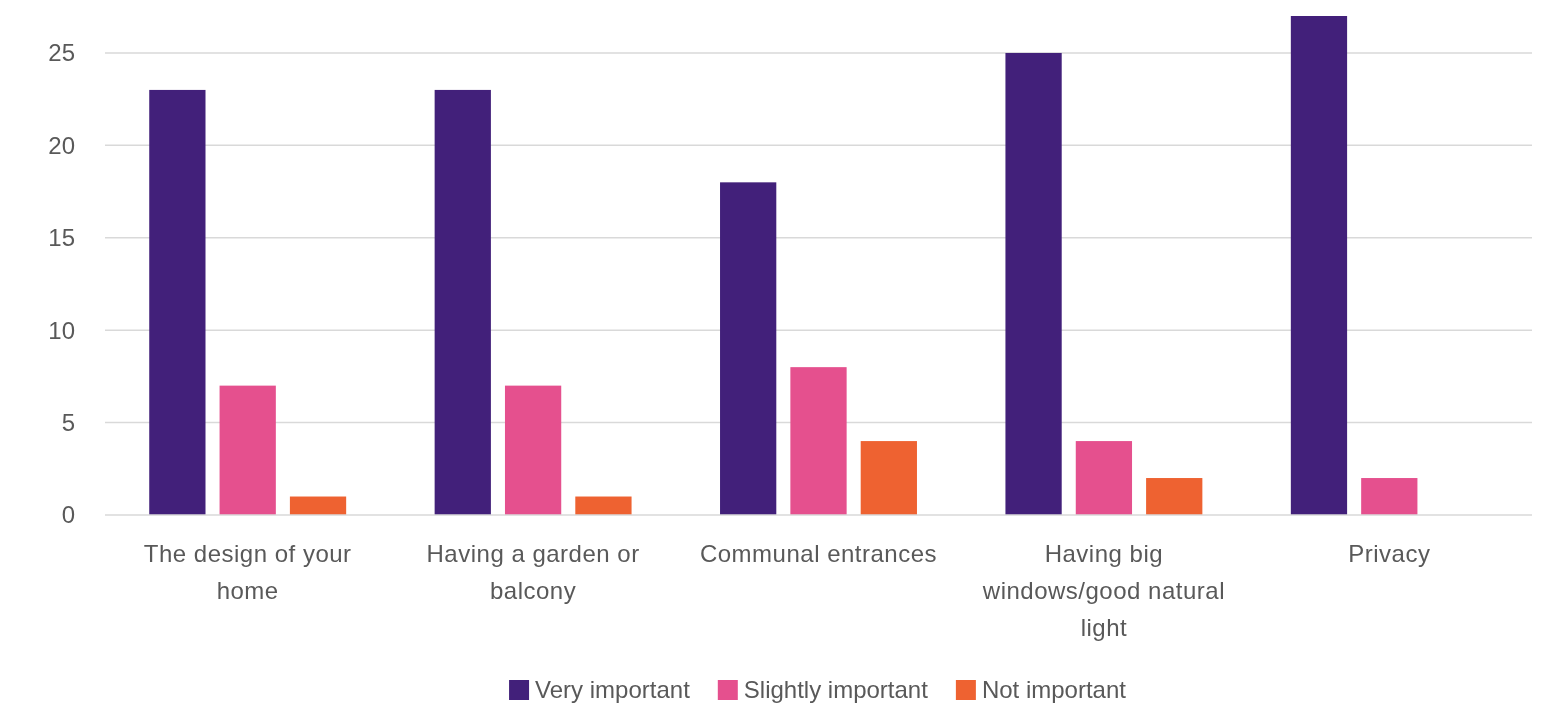 The width and height of the screenshot is (1541, 708). Describe the element at coordinates (247, 572) in the screenshot. I see `x-tick-label: The design of your home` at that location.